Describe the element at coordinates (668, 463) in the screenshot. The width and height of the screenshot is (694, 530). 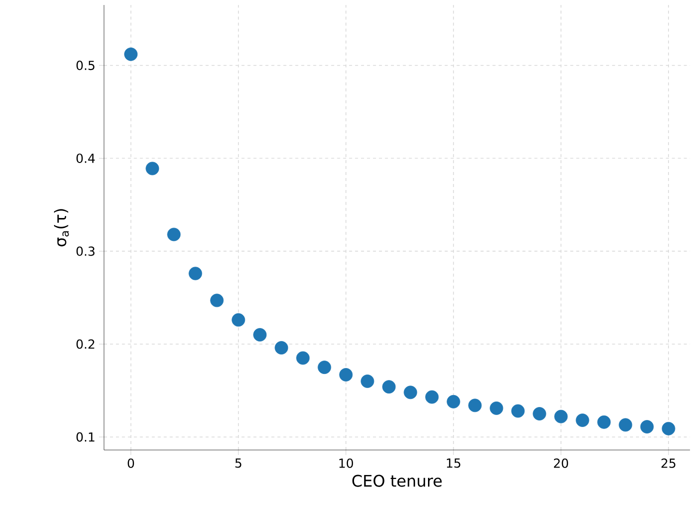
I see `x-tick-label: 25` at that location.